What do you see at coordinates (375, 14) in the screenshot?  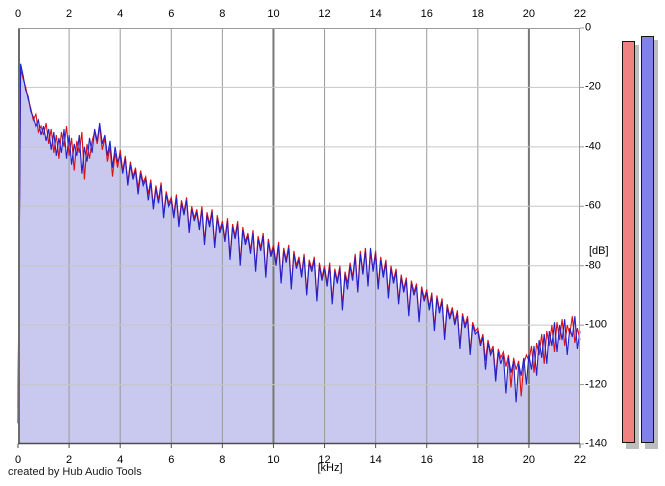 I see `x-tick-label-top: 14` at bounding box center [375, 14].